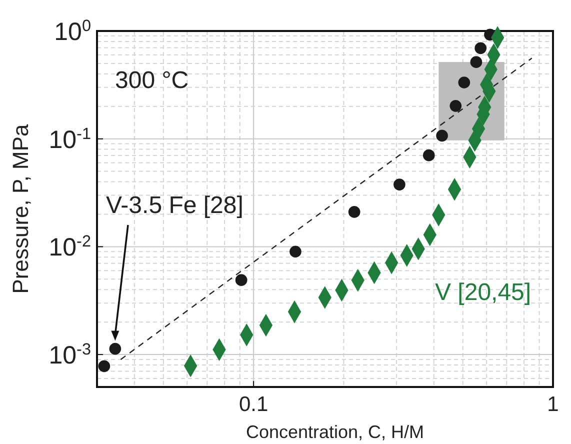  I want to click on y-tick-label: 10$^{0}$, so click(72, 31).